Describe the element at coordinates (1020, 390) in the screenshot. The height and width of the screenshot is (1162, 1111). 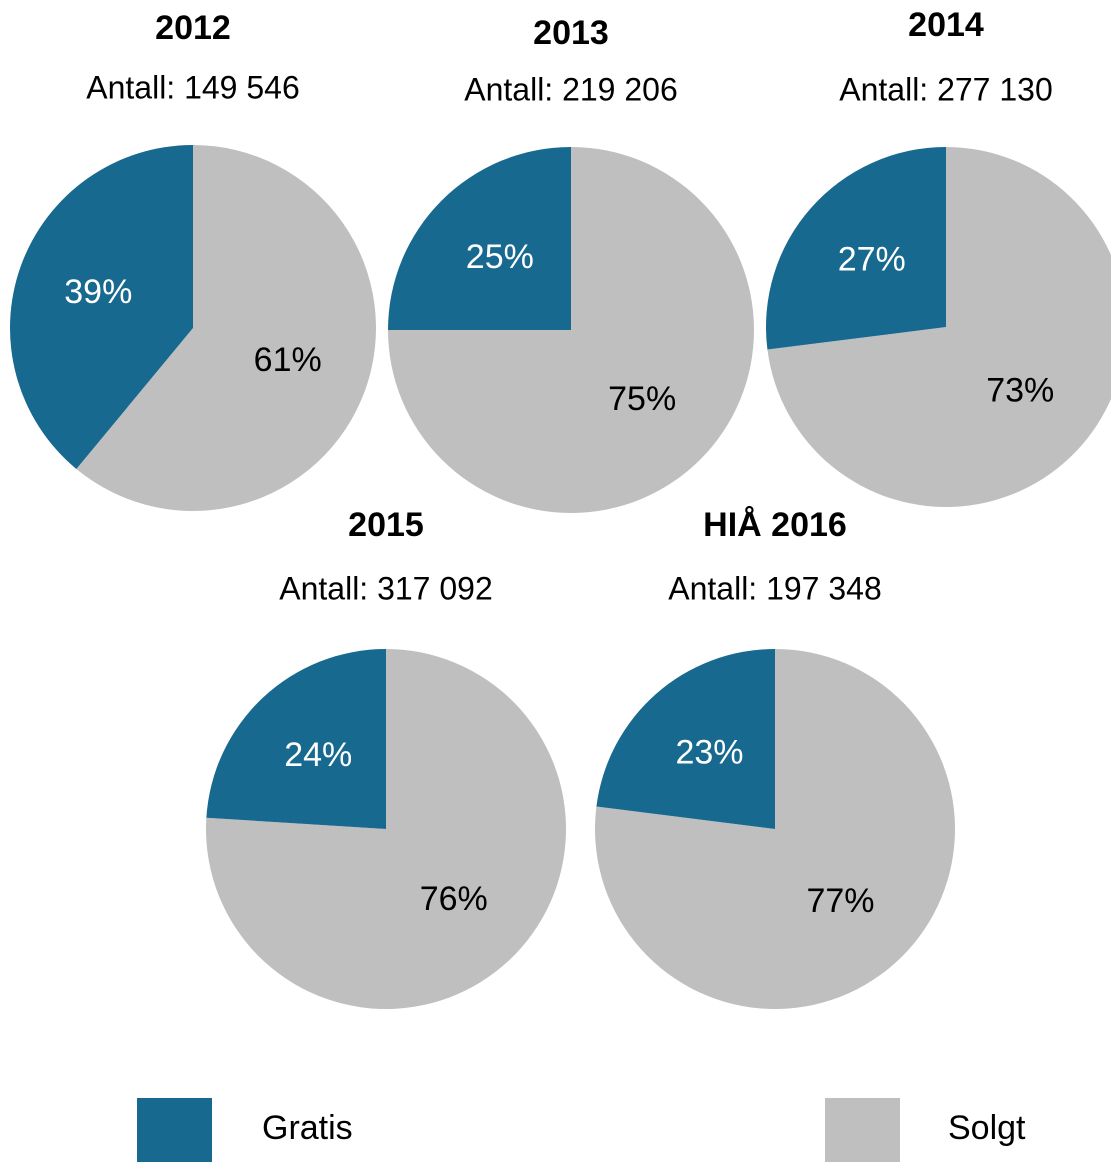
I see `data-label: 73%` at that location.